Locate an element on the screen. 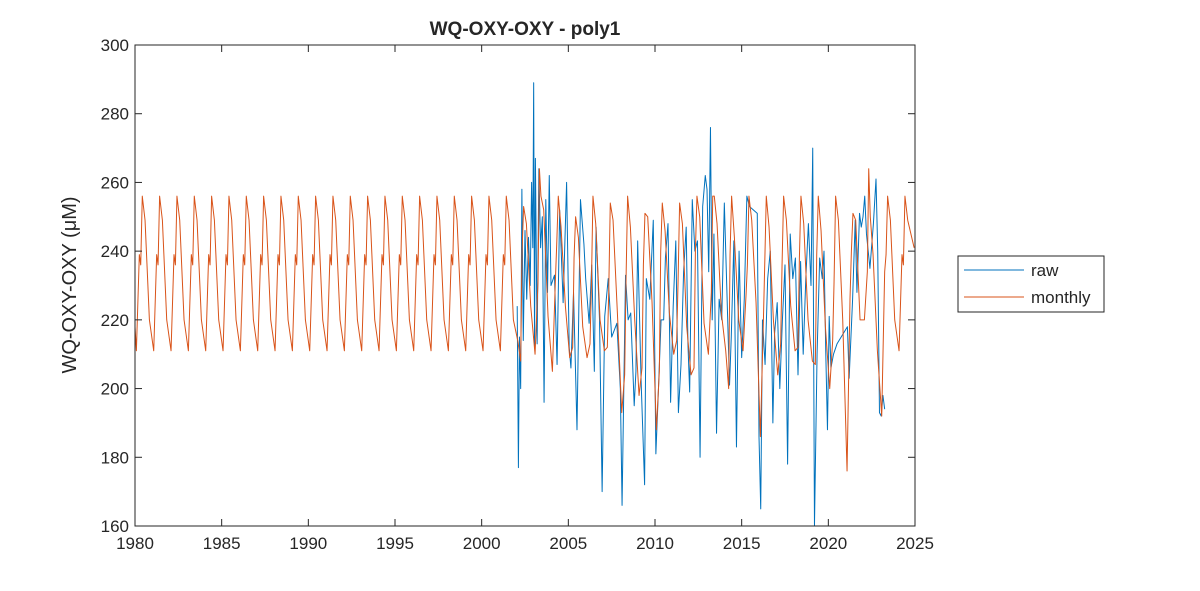 The height and width of the screenshot is (591, 1200). x-tick-label: 1995 is located at coordinates (395, 543).